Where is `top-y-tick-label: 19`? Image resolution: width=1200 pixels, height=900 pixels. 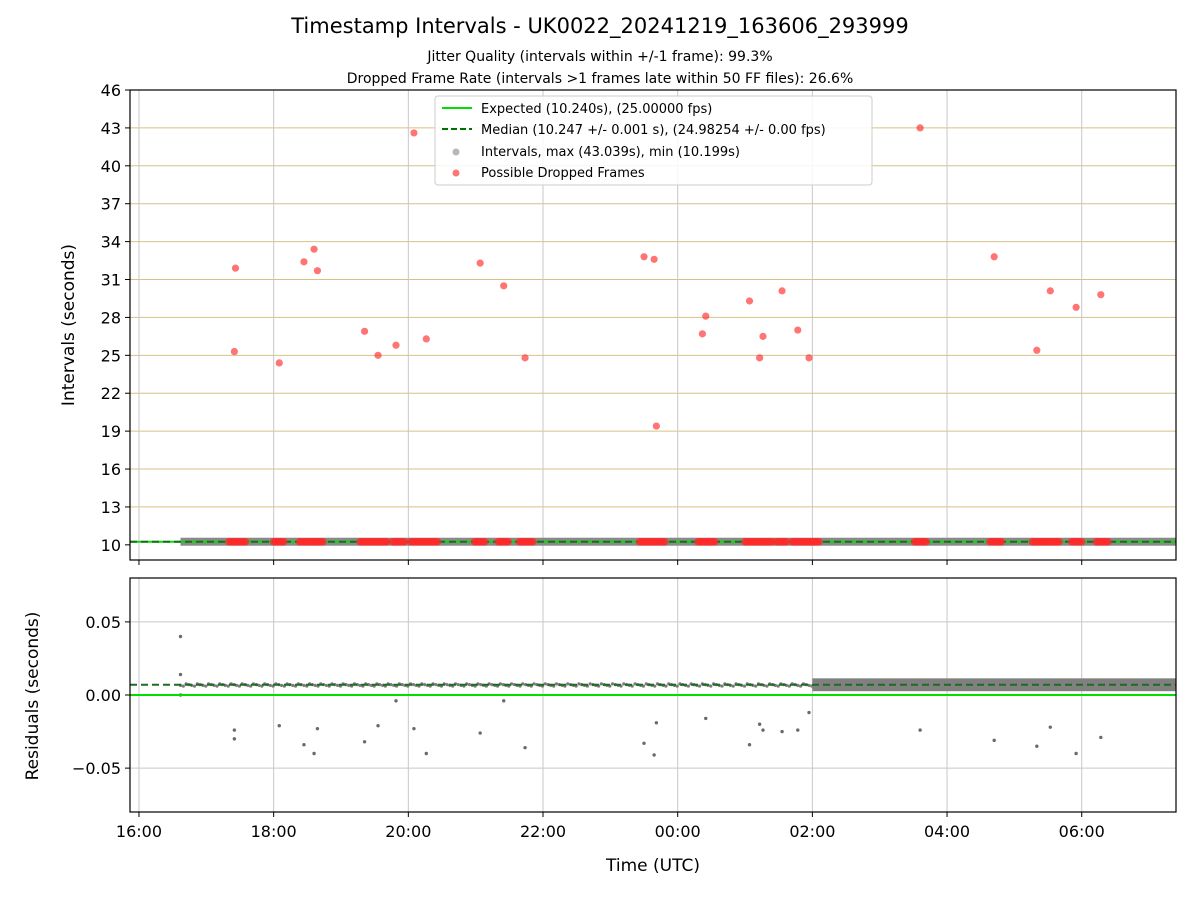 top-y-tick-label: 19 is located at coordinates (111, 431).